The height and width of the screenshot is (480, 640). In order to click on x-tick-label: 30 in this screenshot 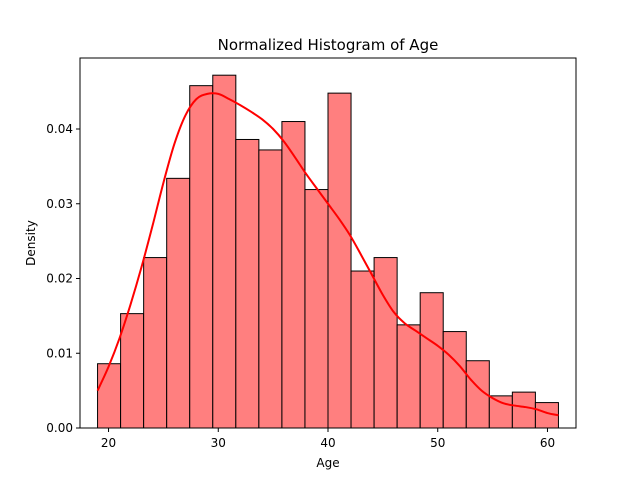, I will do `click(218, 443)`.